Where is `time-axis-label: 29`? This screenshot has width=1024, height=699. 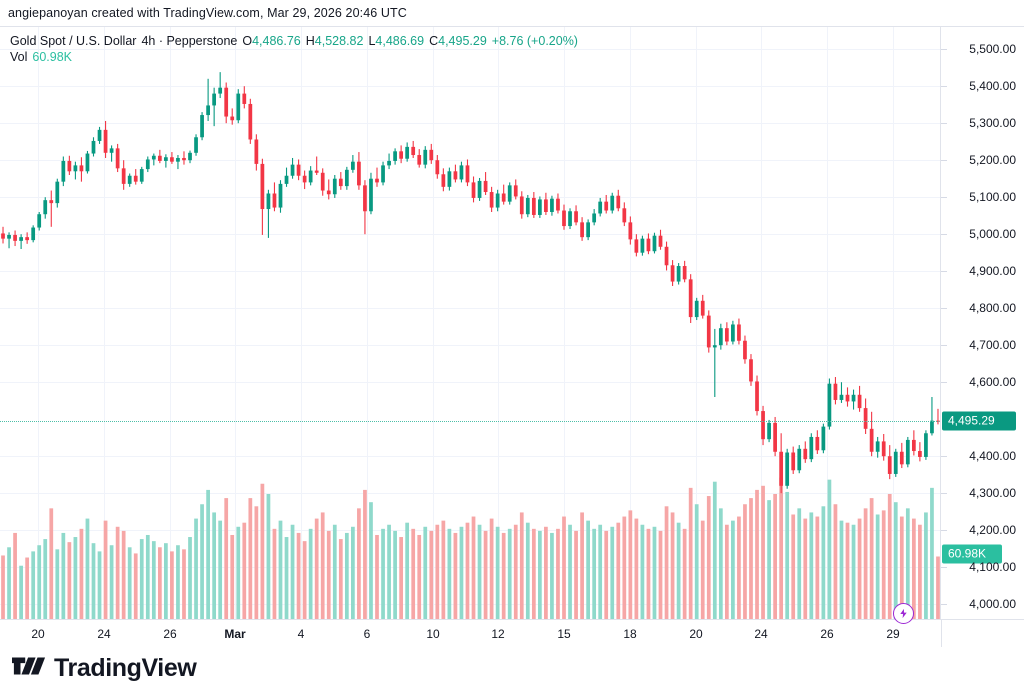
time-axis-label: 29 is located at coordinates (893, 634).